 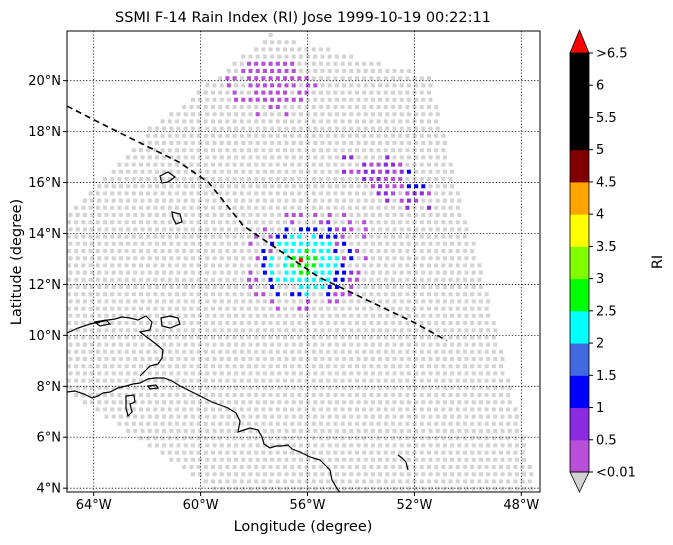 What do you see at coordinates (204, 434) in the screenshot?
I see `coastline-south-america` at bounding box center [204, 434].